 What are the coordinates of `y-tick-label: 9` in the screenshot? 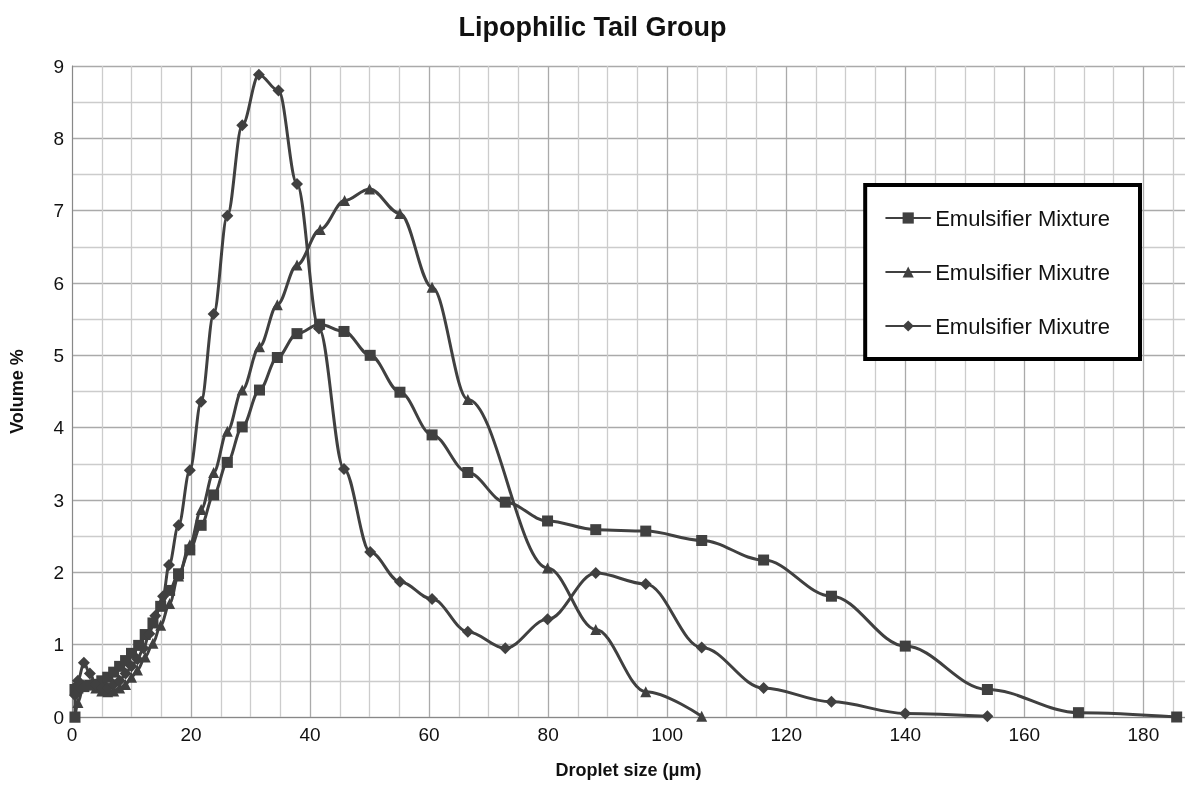 It's located at (58, 66).